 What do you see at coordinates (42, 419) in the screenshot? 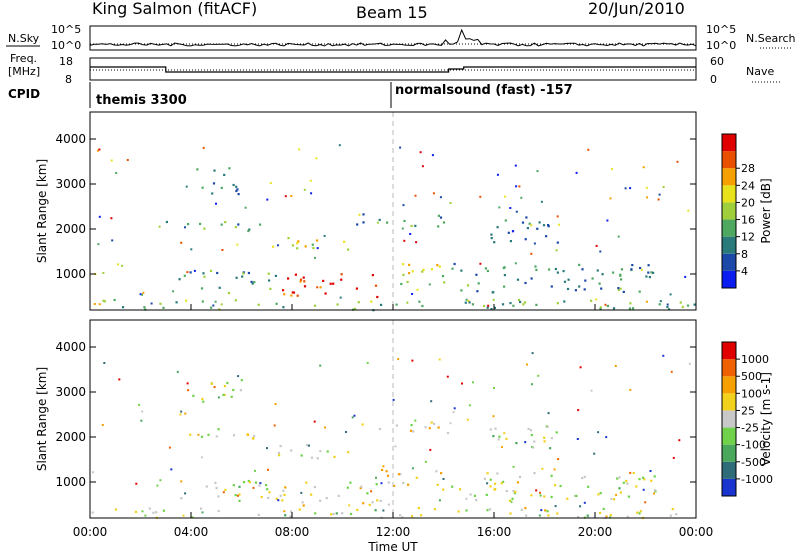
I see `velocity-ylabel: Slant Range [km]` at bounding box center [42, 419].